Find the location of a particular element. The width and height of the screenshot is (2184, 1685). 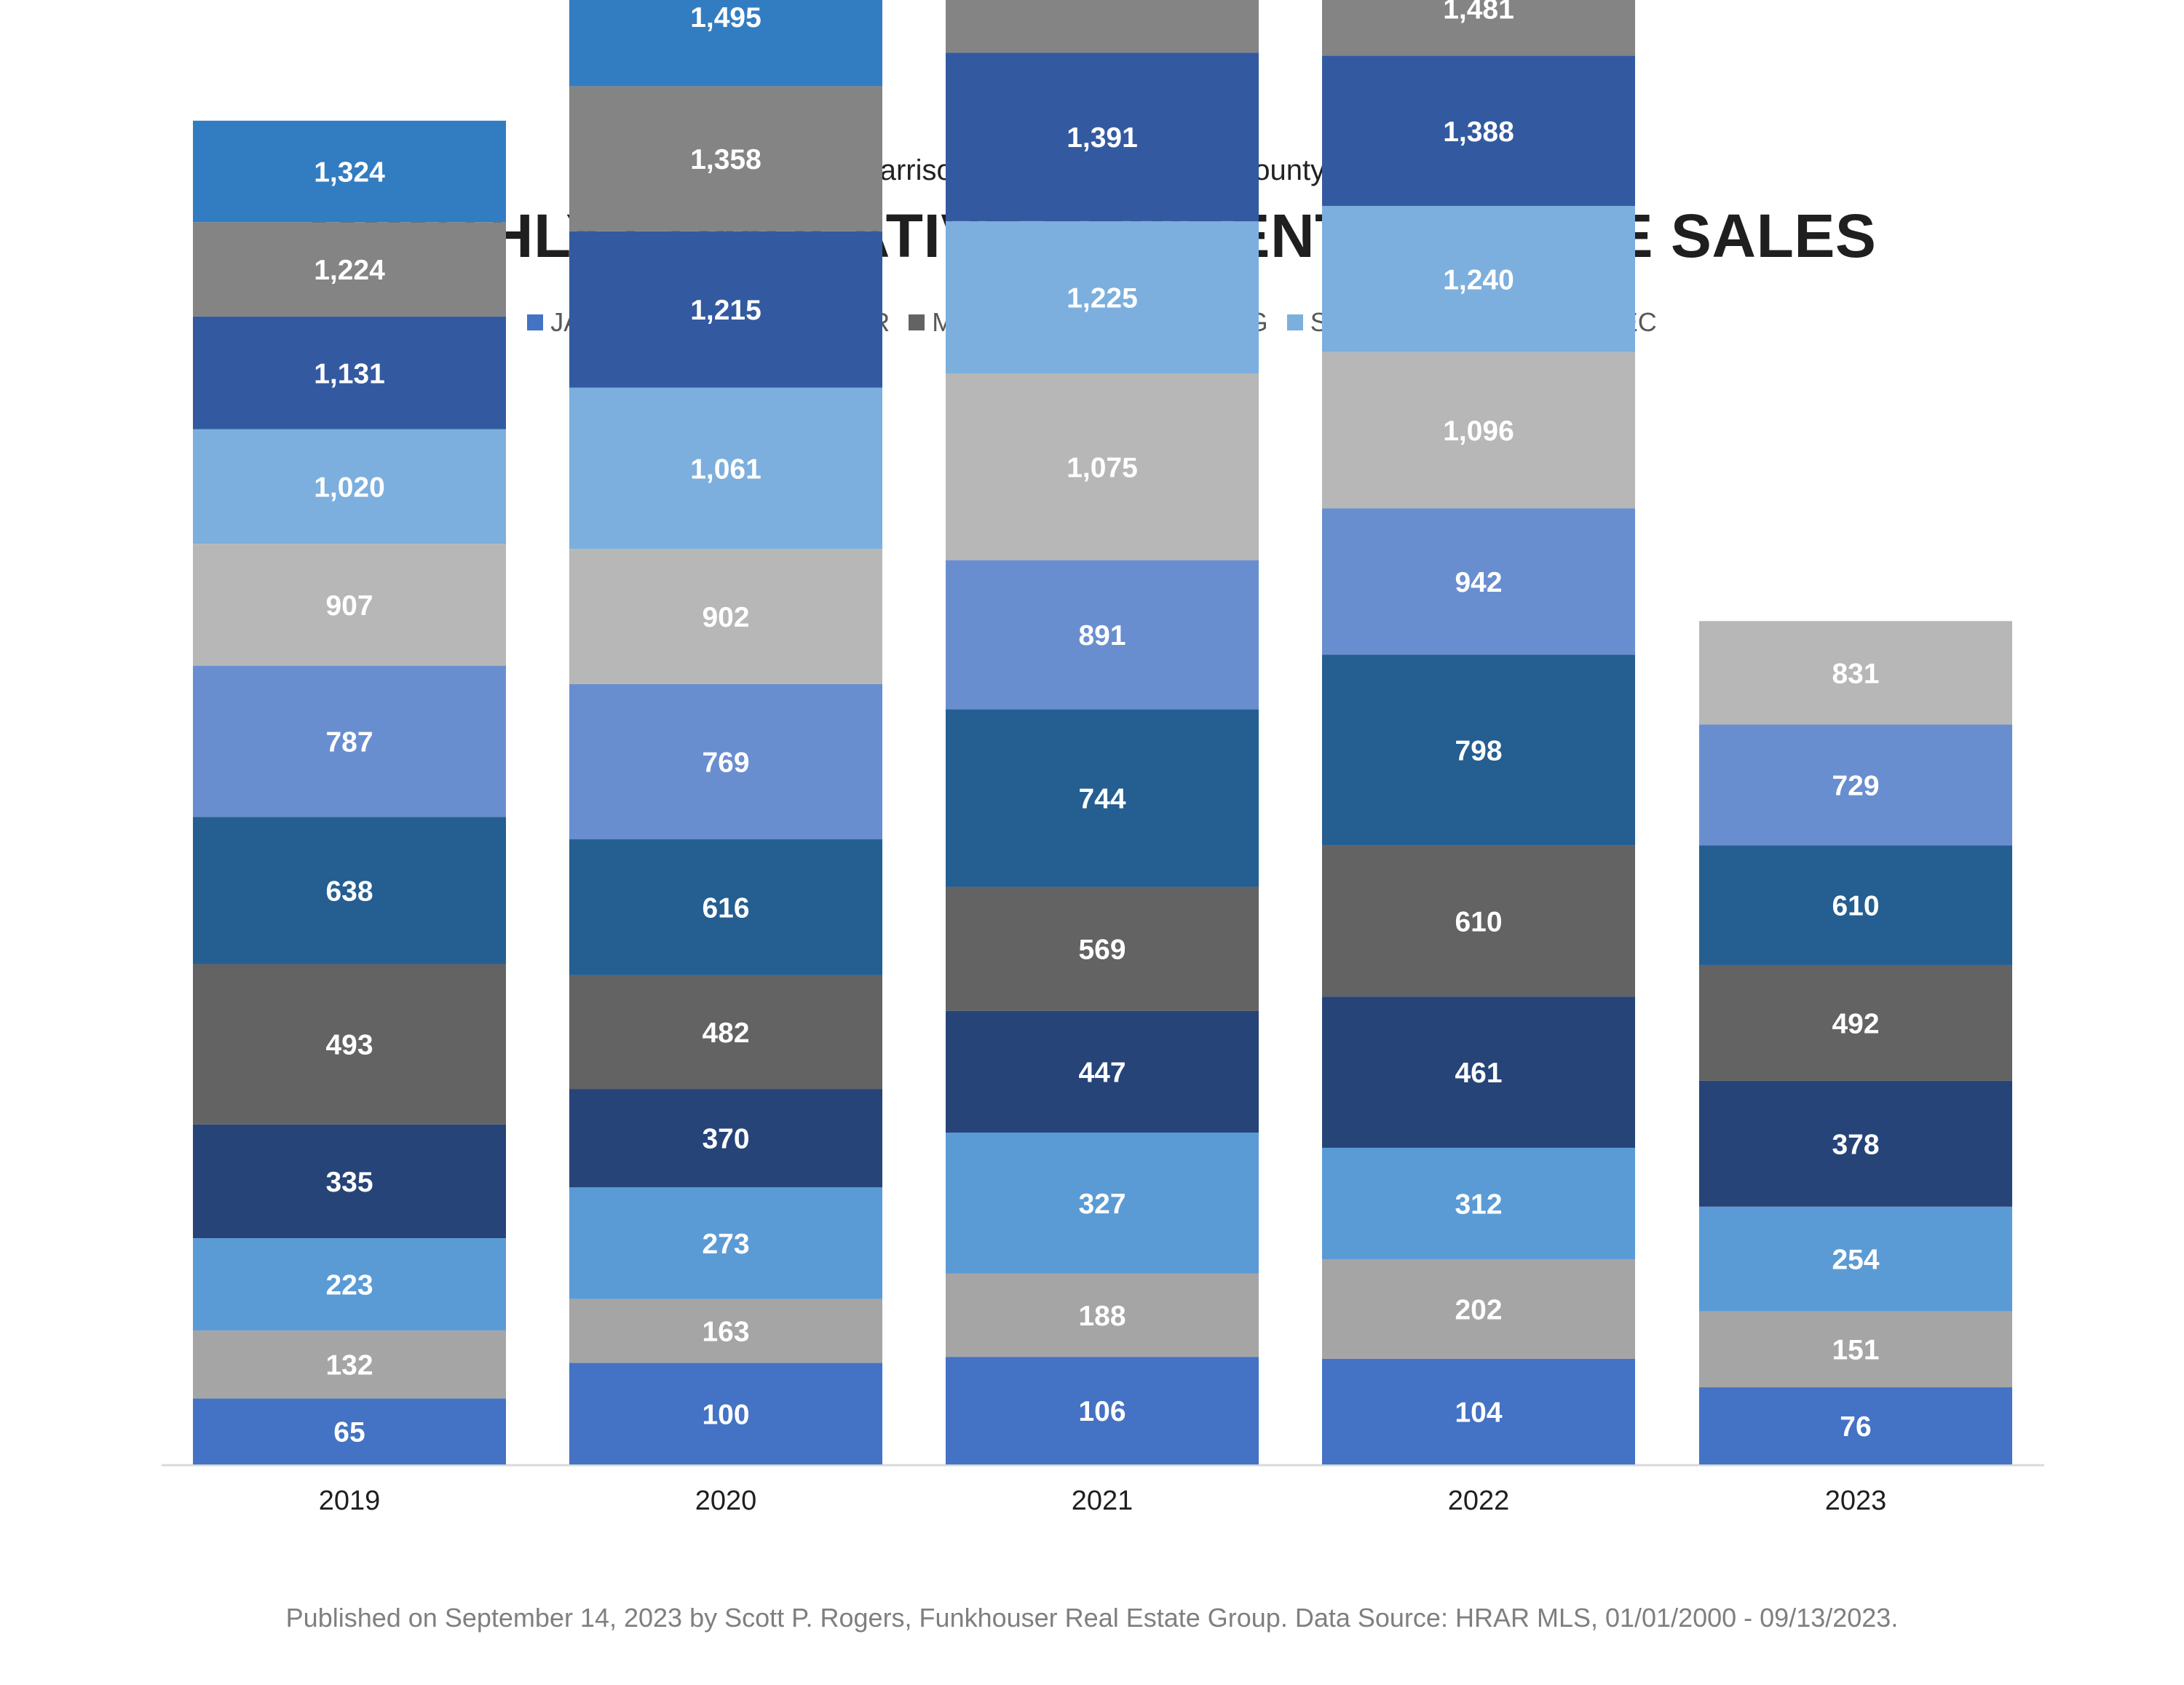

bar-segment-2019-mar is located at coordinates (349, 1284).